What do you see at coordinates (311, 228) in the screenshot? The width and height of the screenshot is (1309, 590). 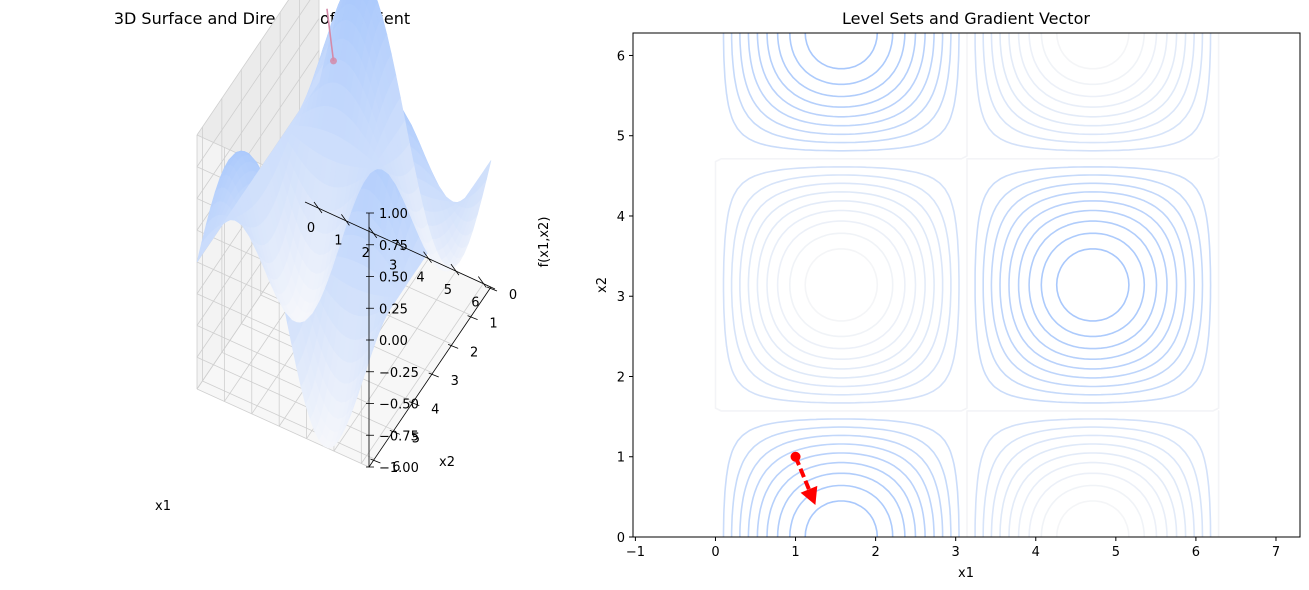 I see `x-tick-label-3d: 0` at bounding box center [311, 228].